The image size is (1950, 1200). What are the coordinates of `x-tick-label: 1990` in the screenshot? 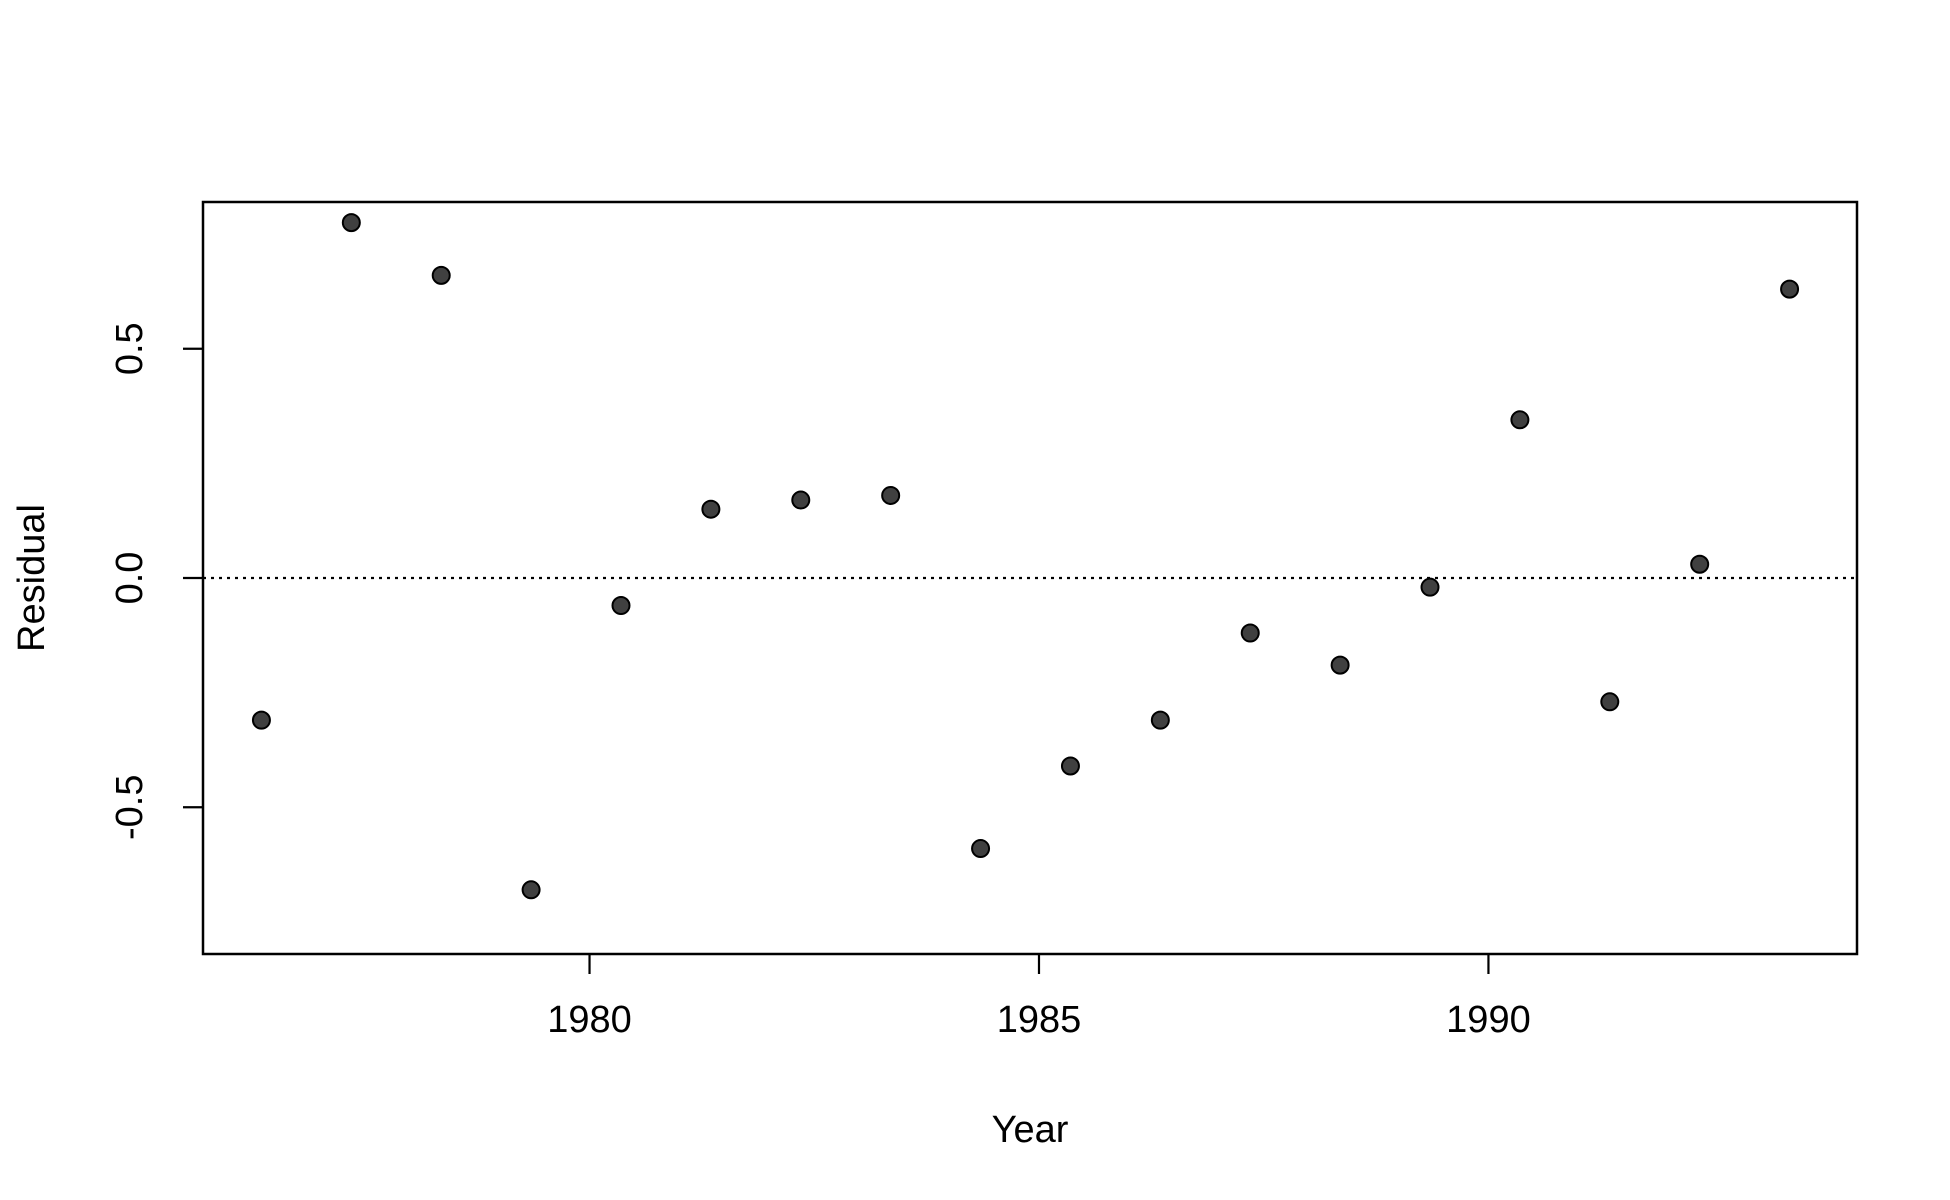 It's located at (1488, 1020).